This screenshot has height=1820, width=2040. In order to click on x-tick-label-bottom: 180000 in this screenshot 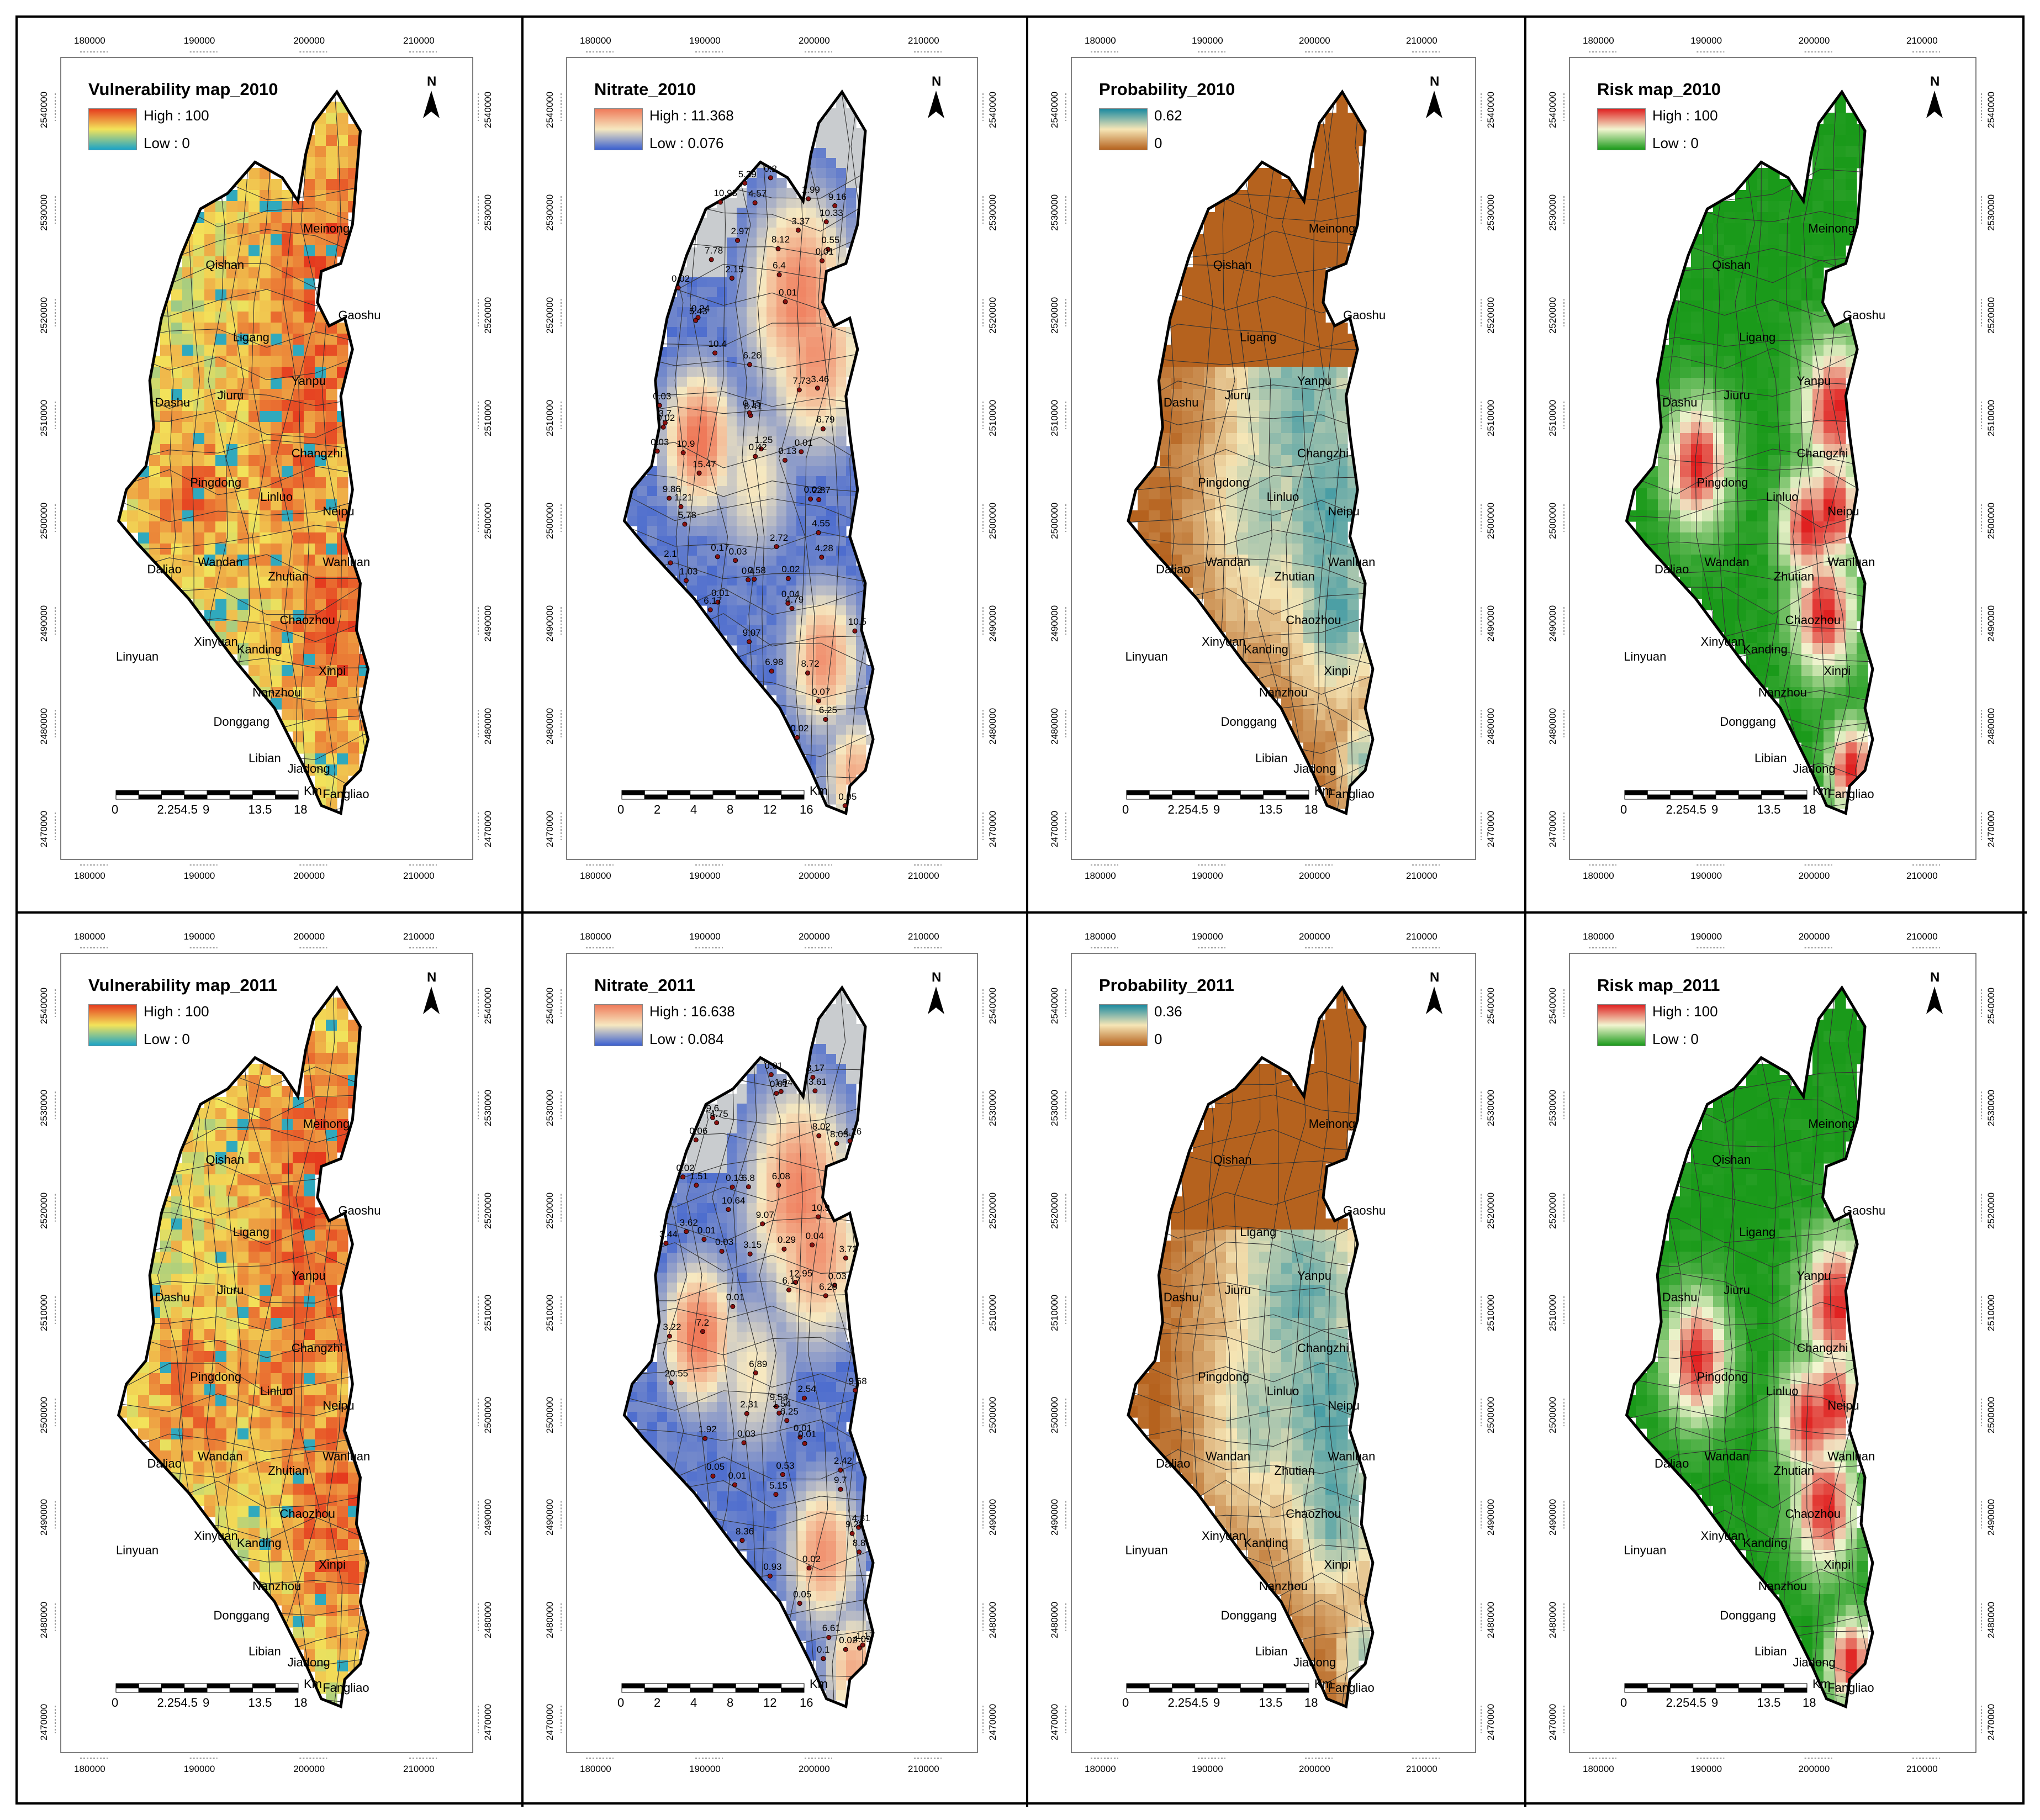, I will do `click(1100, 876)`.